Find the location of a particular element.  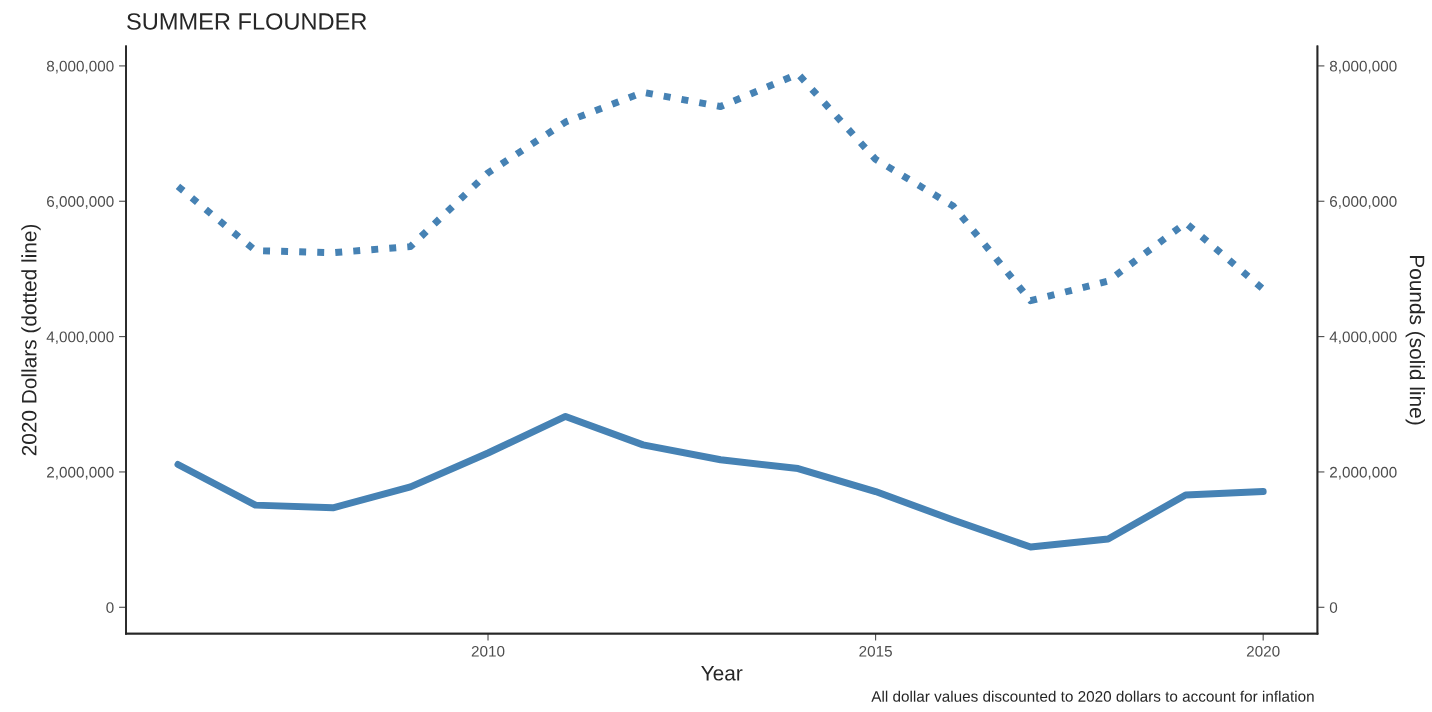

y2-tick-label: 4,000,000 is located at coordinates (1363, 338).